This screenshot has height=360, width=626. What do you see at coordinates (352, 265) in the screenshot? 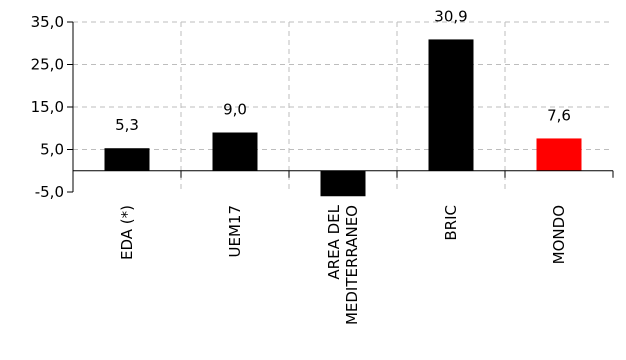
I see `x-tick-label-line: MEDITERRANEO` at bounding box center [352, 265].